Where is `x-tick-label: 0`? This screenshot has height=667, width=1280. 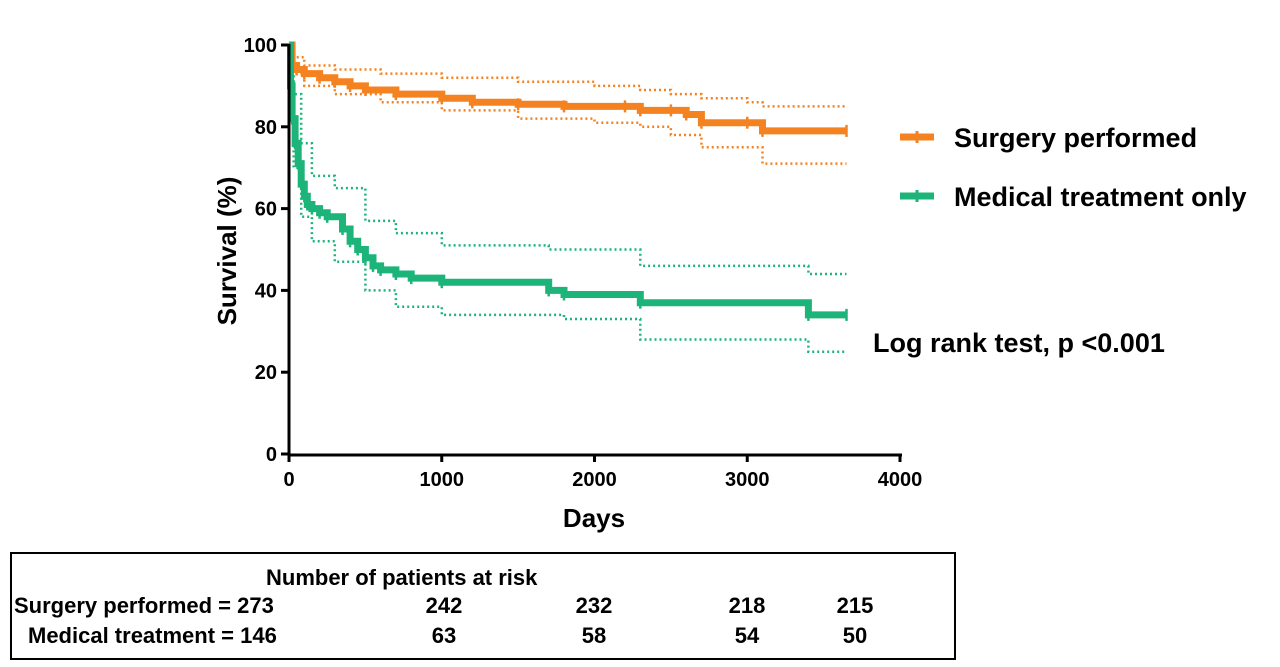
x-tick-label: 0 is located at coordinates (288, 480).